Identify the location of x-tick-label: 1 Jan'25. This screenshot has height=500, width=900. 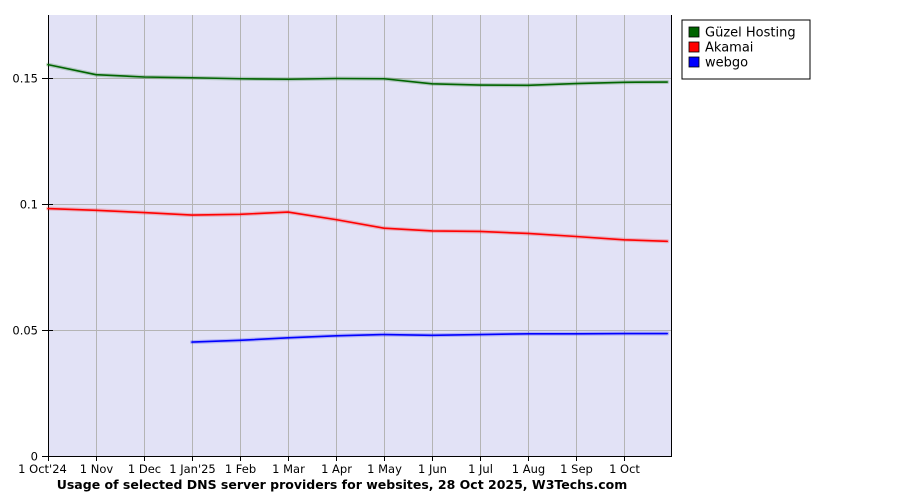
(192, 469).